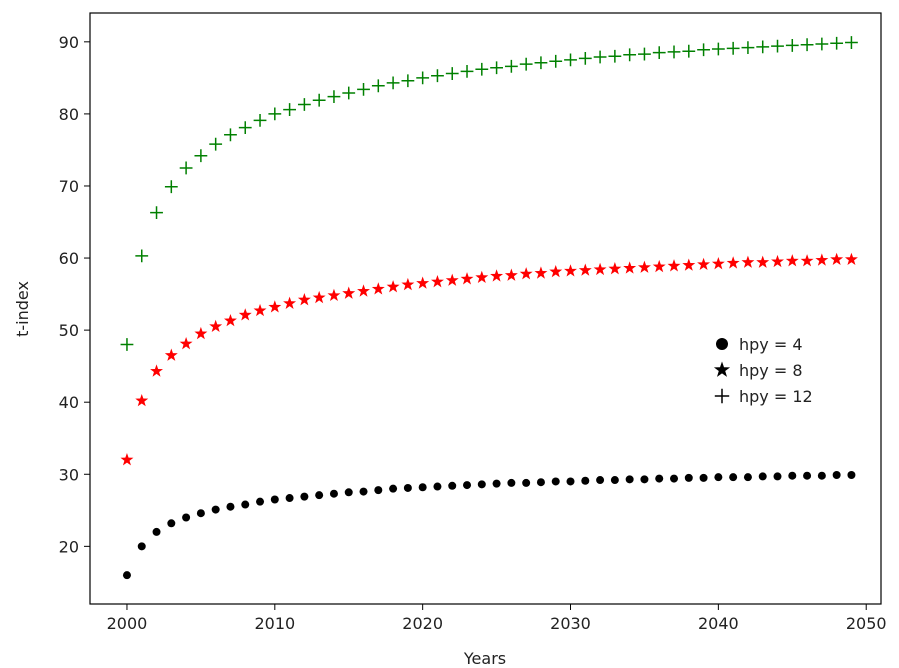 The width and height of the screenshot is (899, 668). Describe the element at coordinates (489, 525) in the screenshot. I see `series-circle` at that location.